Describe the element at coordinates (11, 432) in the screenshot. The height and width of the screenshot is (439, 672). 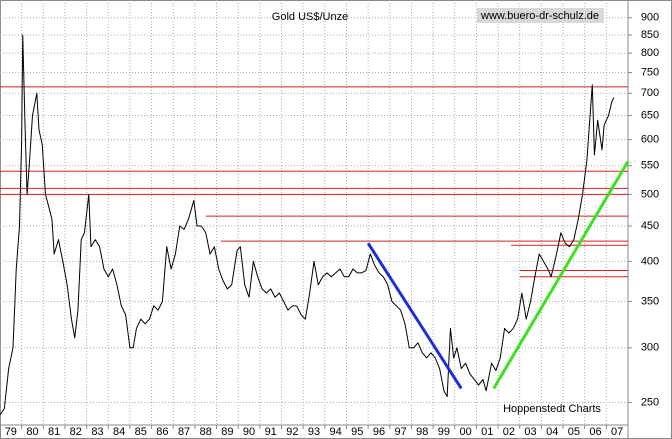
I see `x-tick-label: 79` at that location.